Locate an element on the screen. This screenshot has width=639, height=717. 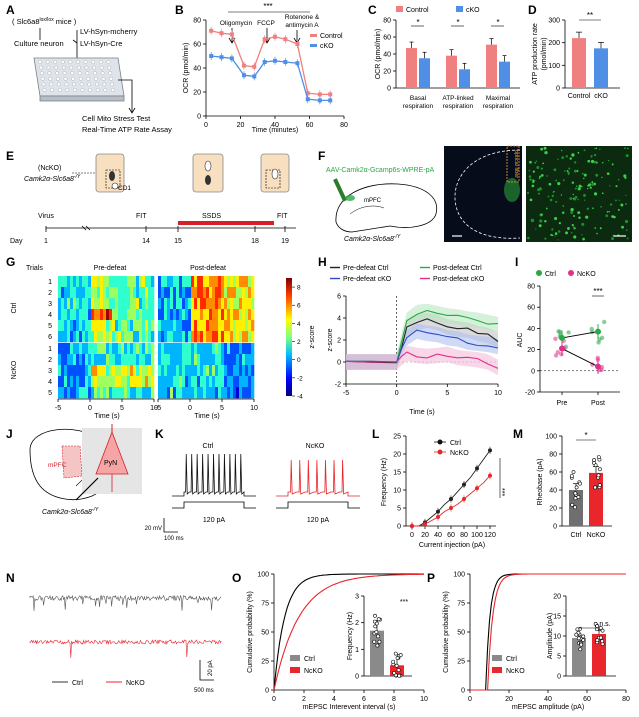
panel-letter-h: H is located at coordinates (322, 262).